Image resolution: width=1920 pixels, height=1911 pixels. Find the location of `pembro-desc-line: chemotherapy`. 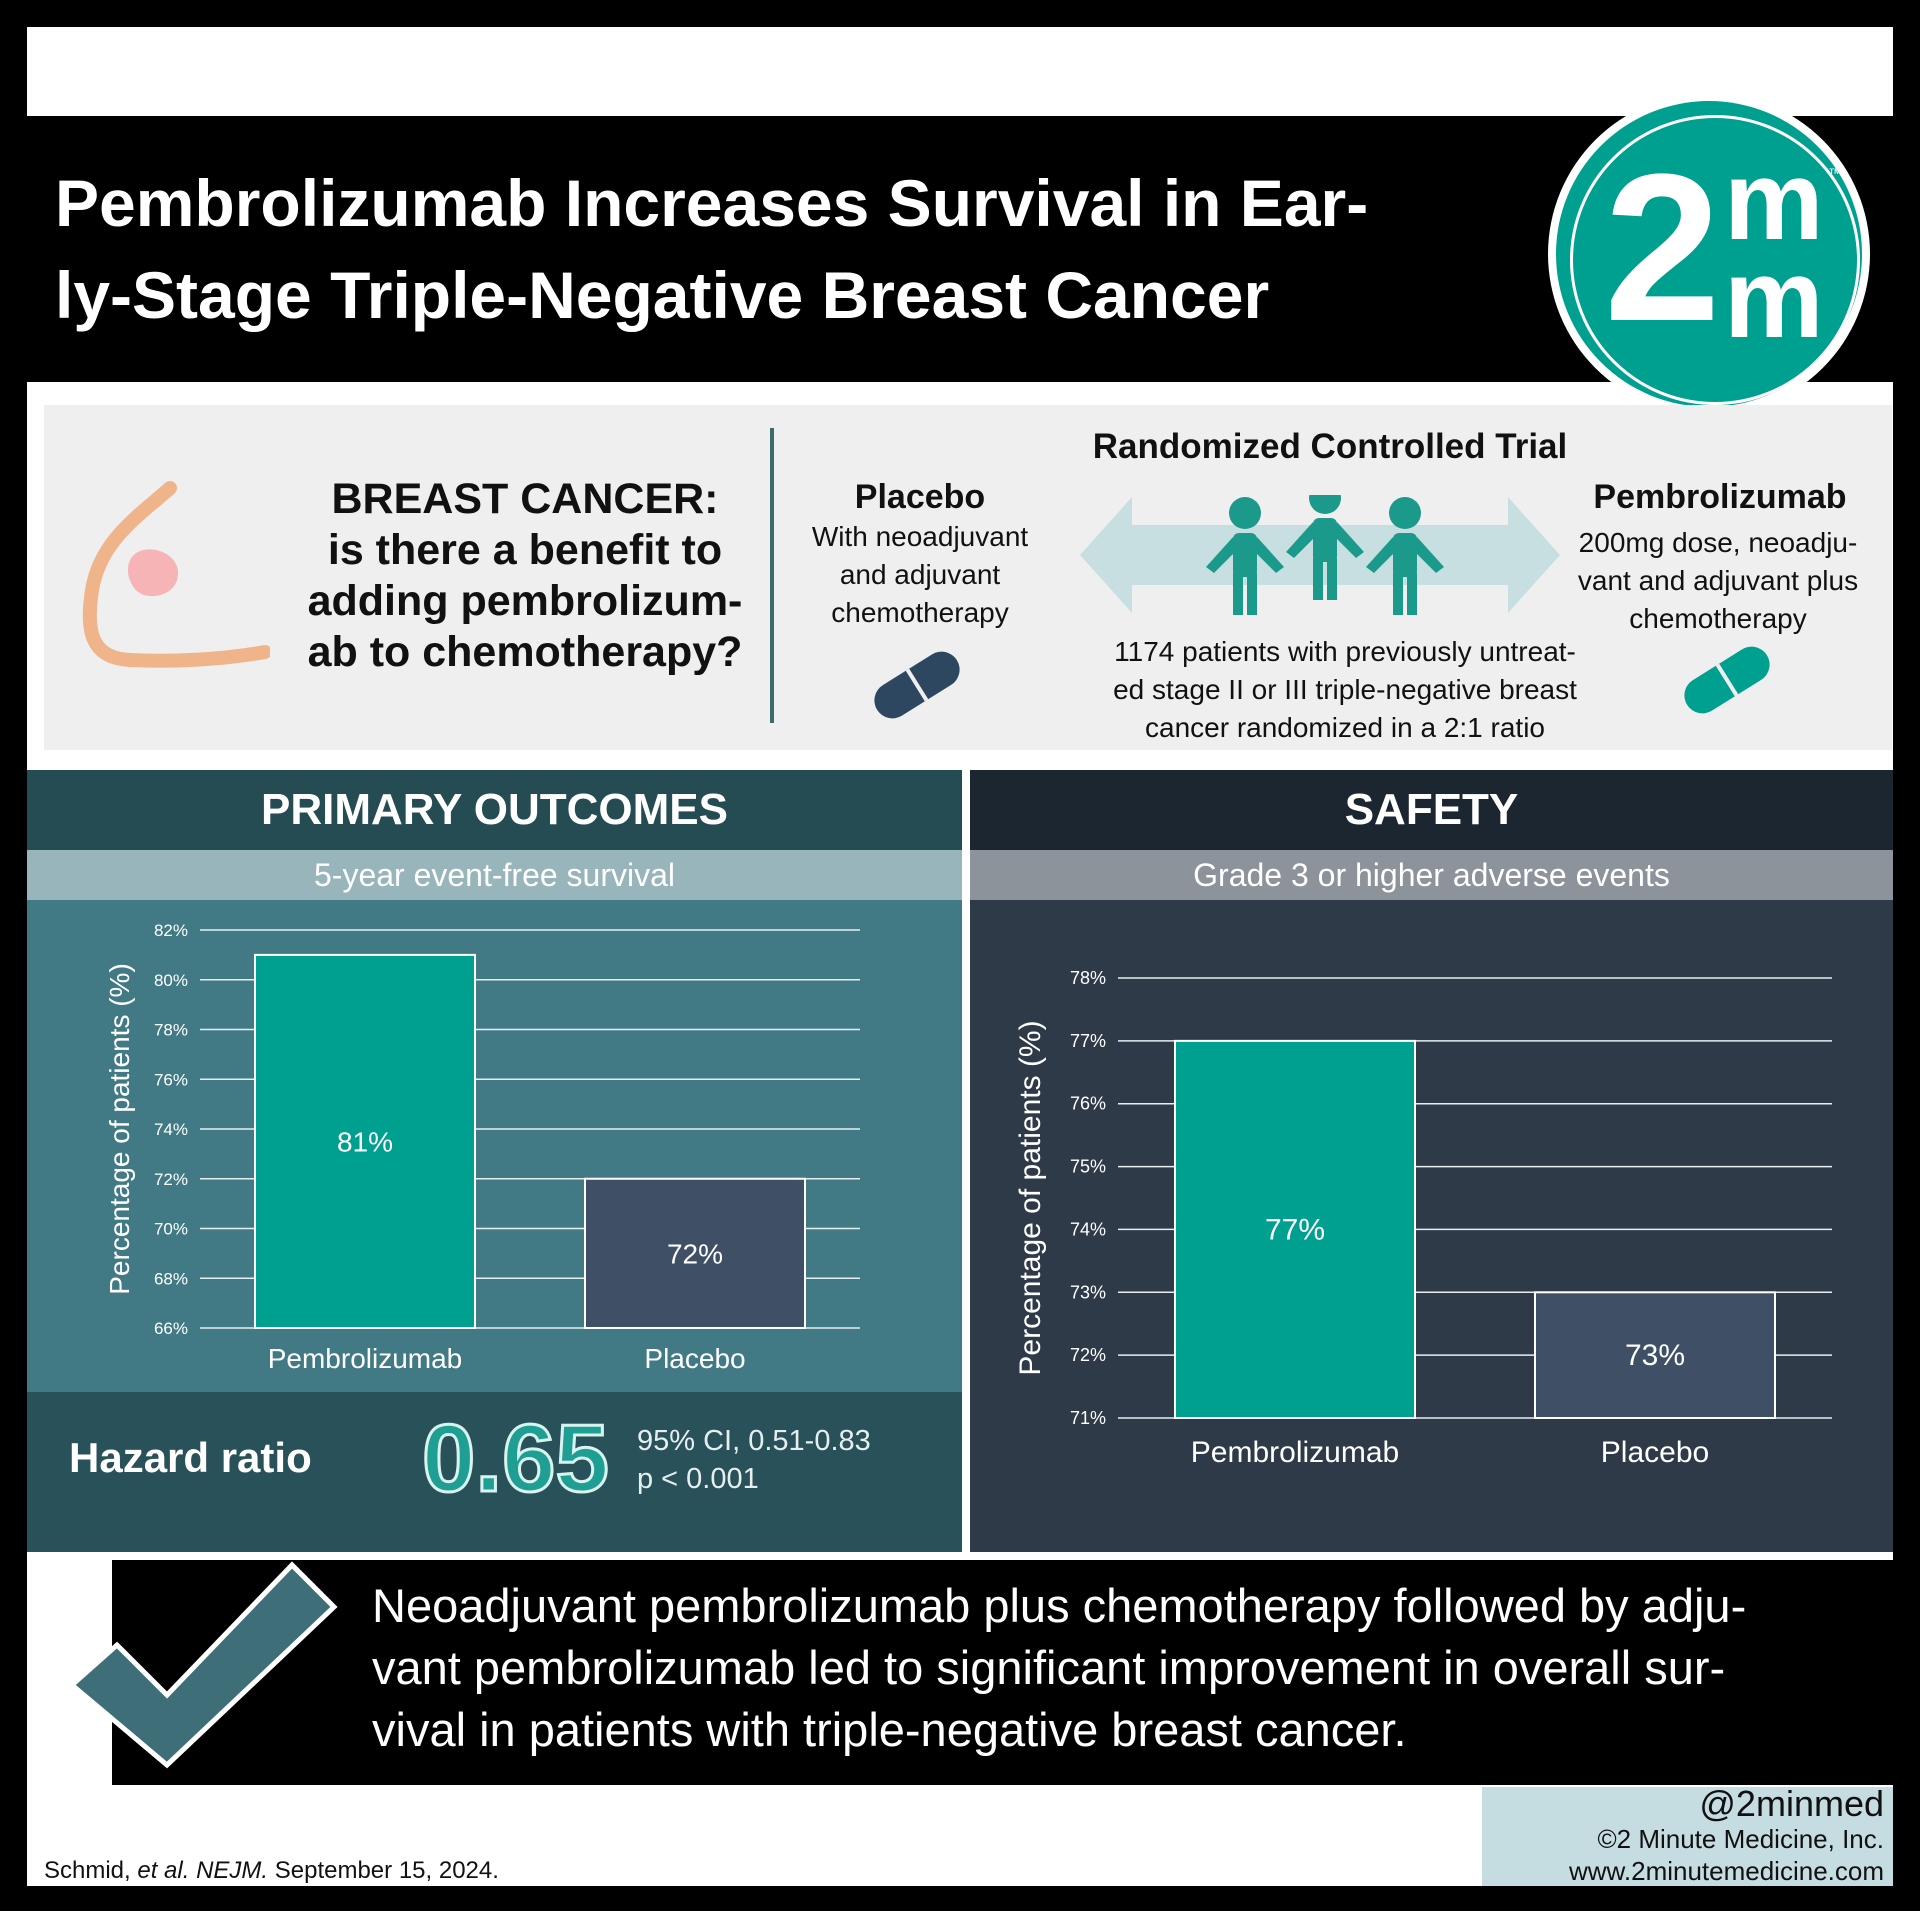

pembro-desc-line: chemotherapy is located at coordinates (1718, 618).